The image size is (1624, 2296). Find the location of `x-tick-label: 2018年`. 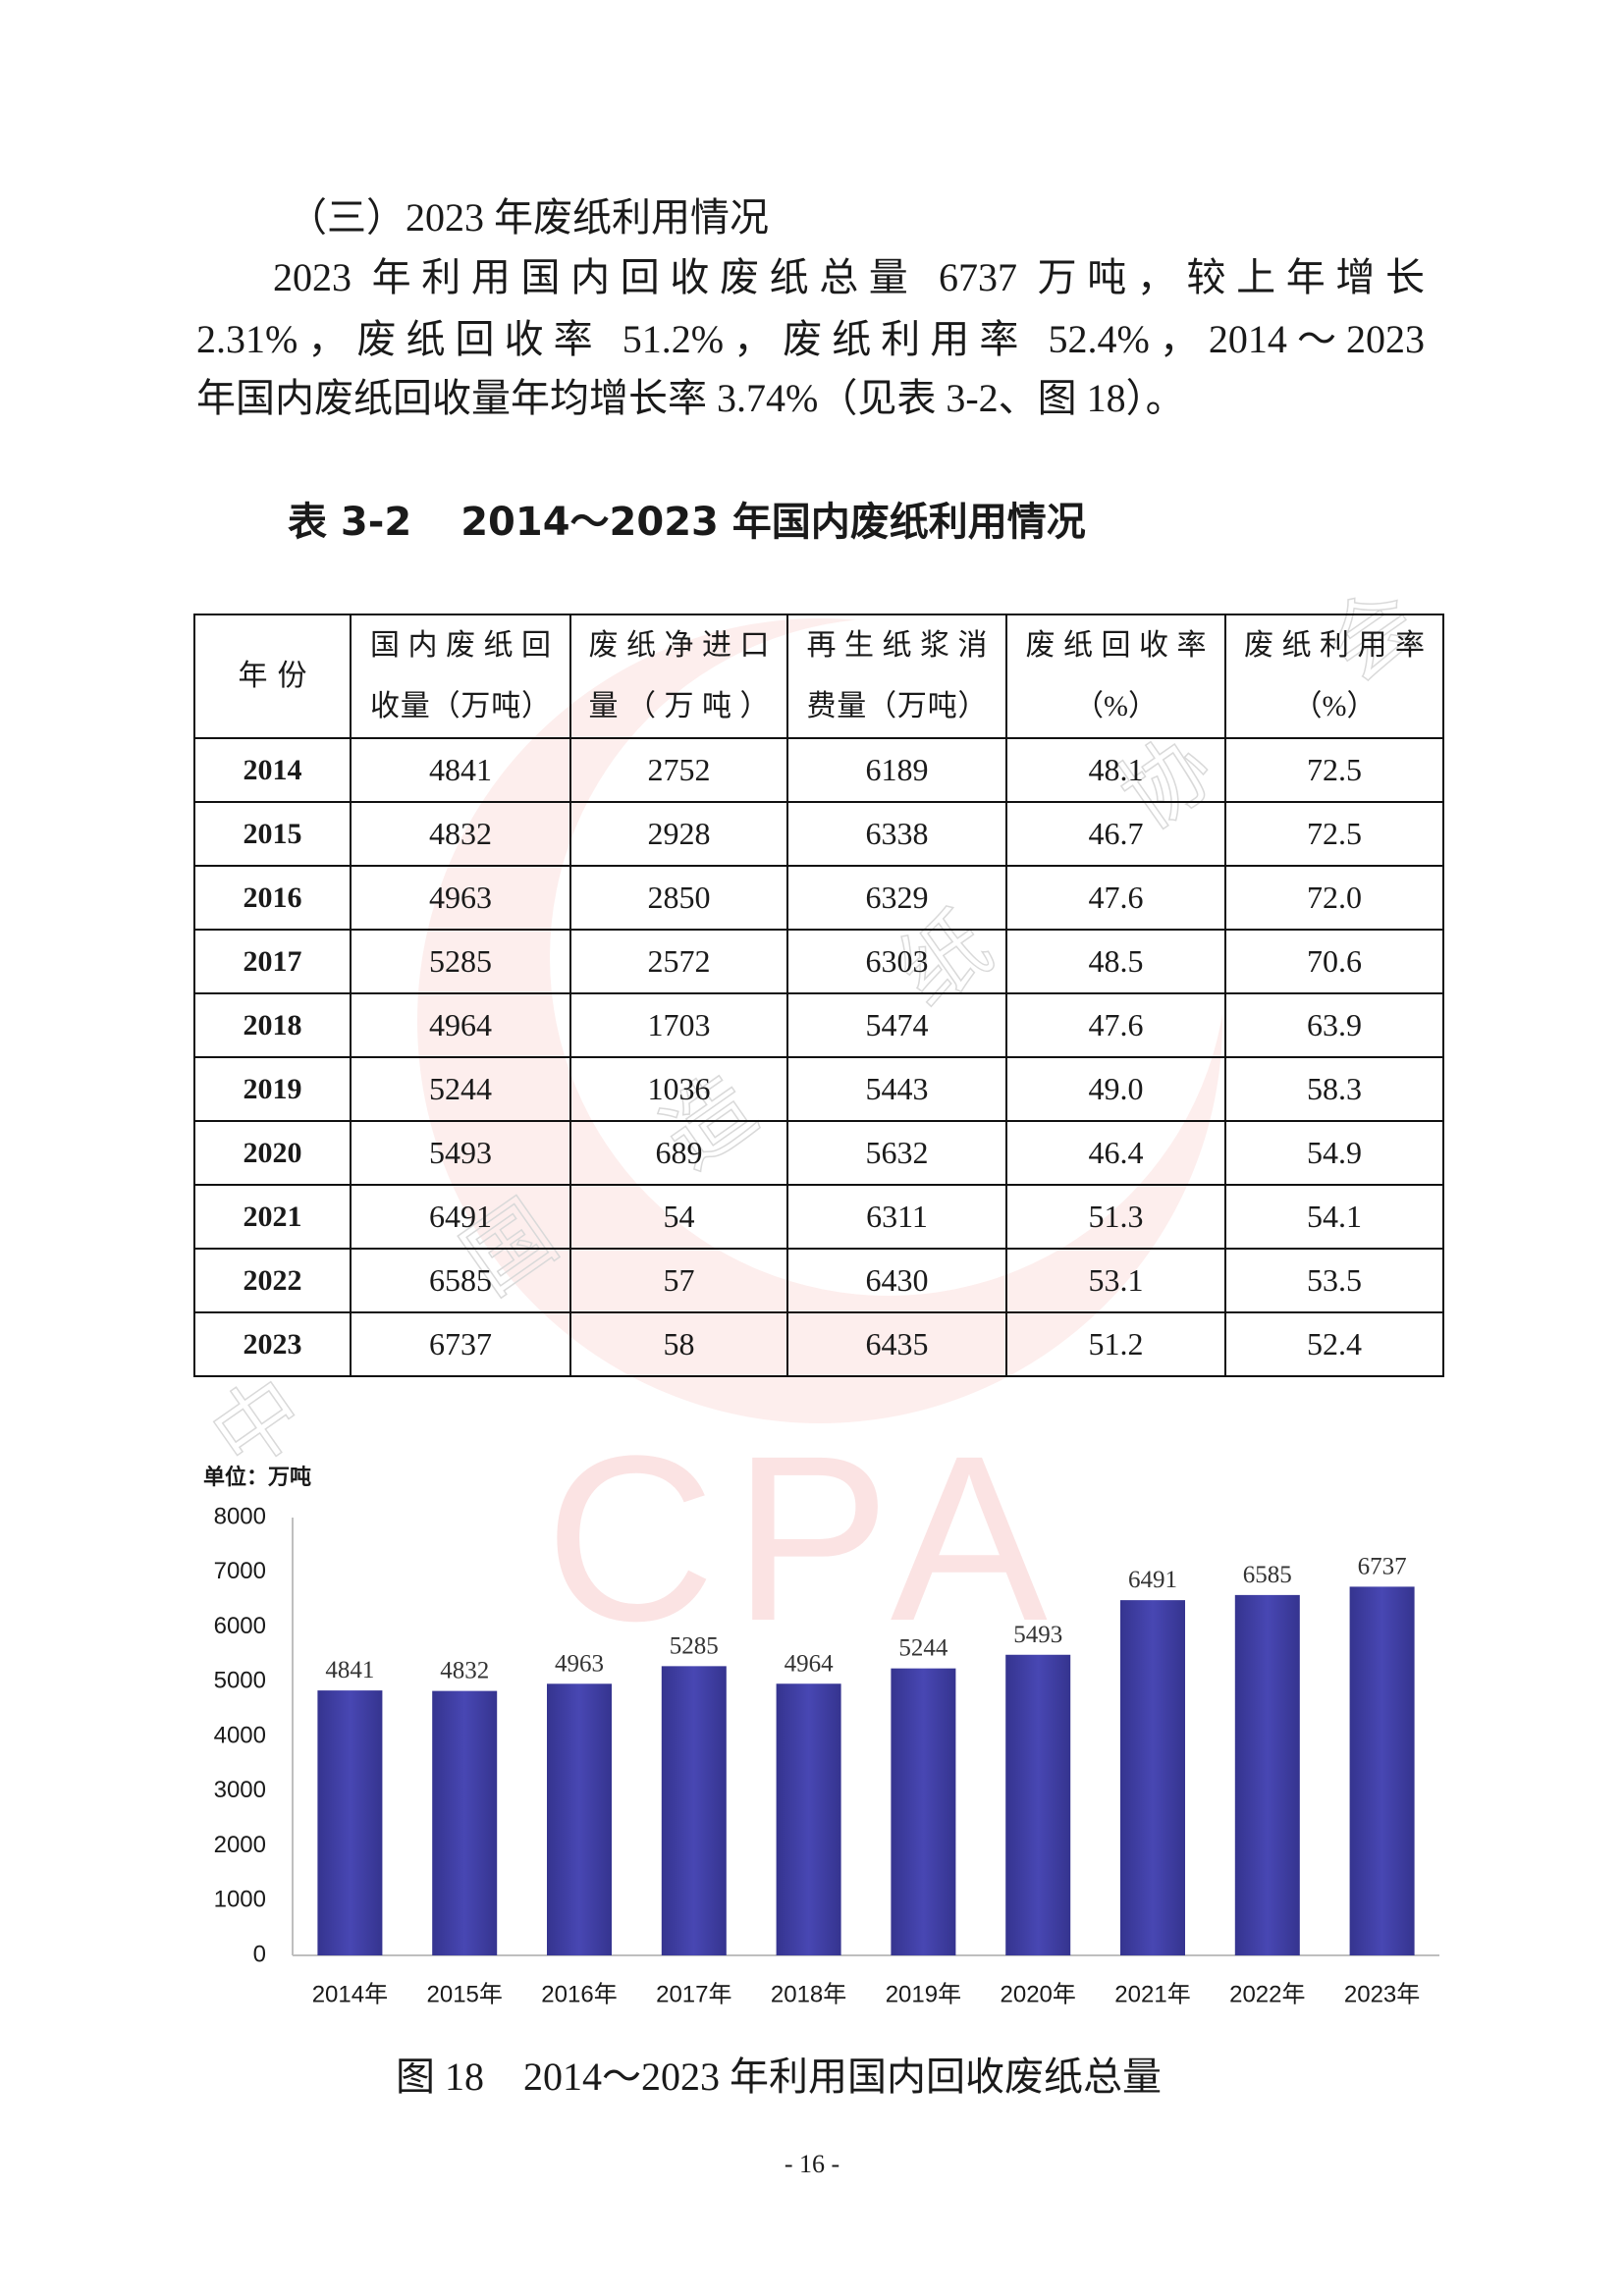

x-tick-label: 2018年 is located at coordinates (808, 1994).